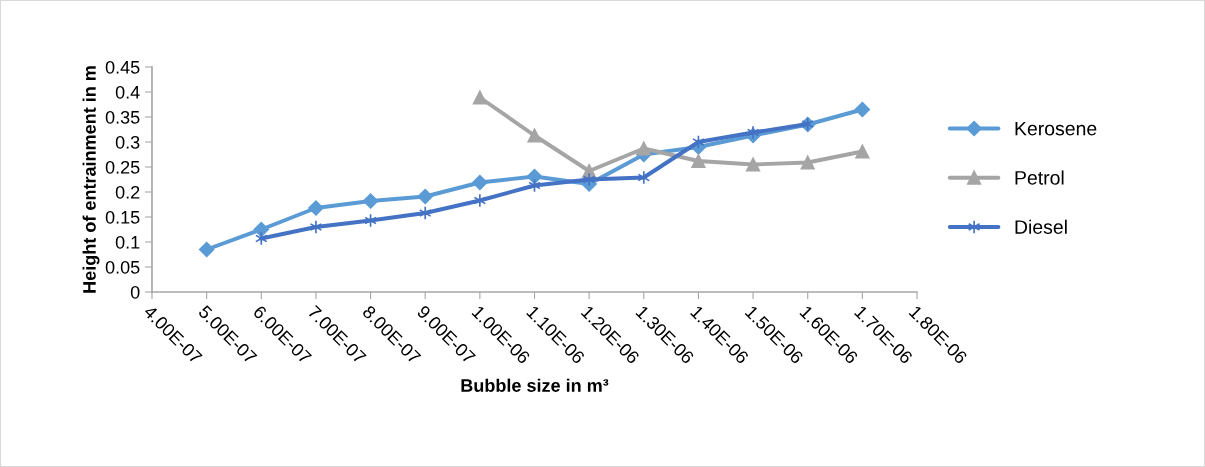 This screenshot has width=1205, height=467. Describe the element at coordinates (127, 92) in the screenshot. I see `y-tick-label: 0.4` at that location.